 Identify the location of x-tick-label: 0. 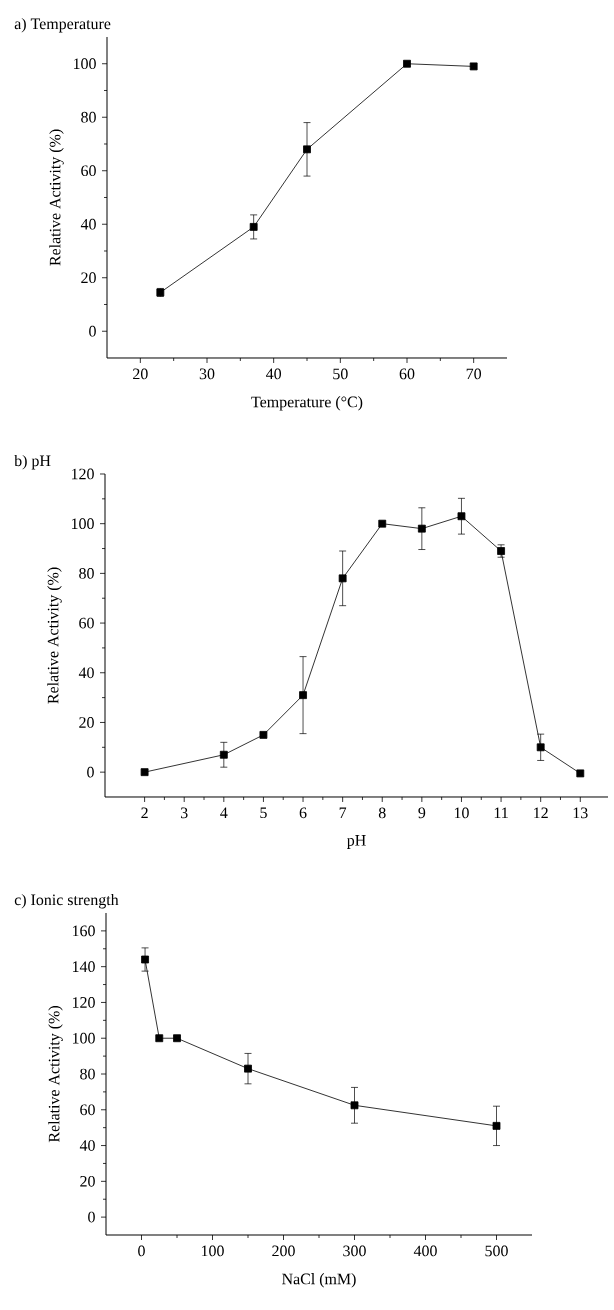
(141, 1251).